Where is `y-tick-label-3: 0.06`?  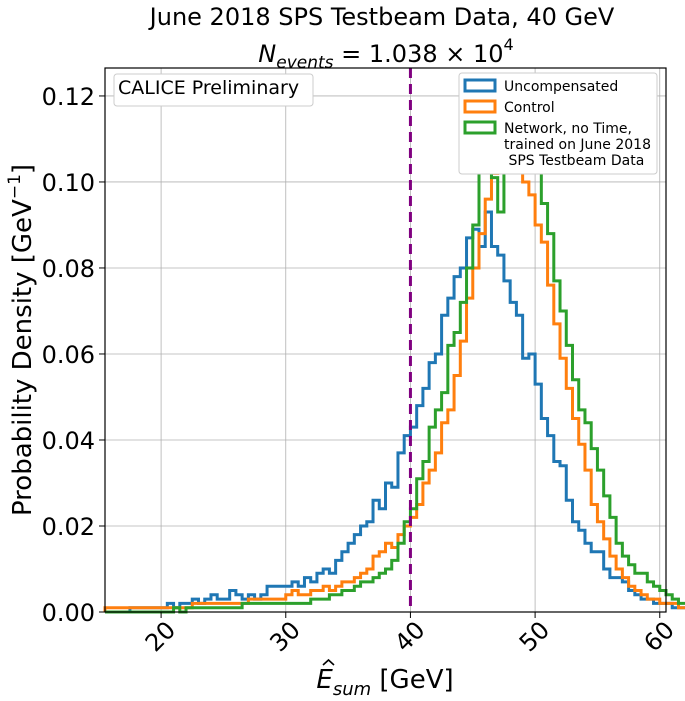
y-tick-label-3: 0.06 is located at coordinates (68, 355).